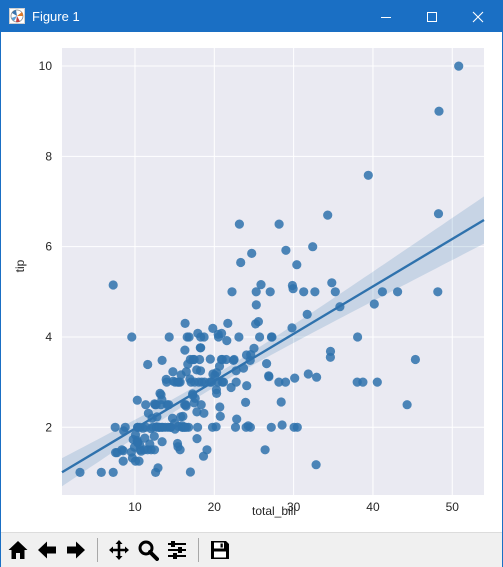 The height and width of the screenshot is (567, 503). Describe the element at coordinates (373, 507) in the screenshot. I see `x-tick-label: 40` at that location.